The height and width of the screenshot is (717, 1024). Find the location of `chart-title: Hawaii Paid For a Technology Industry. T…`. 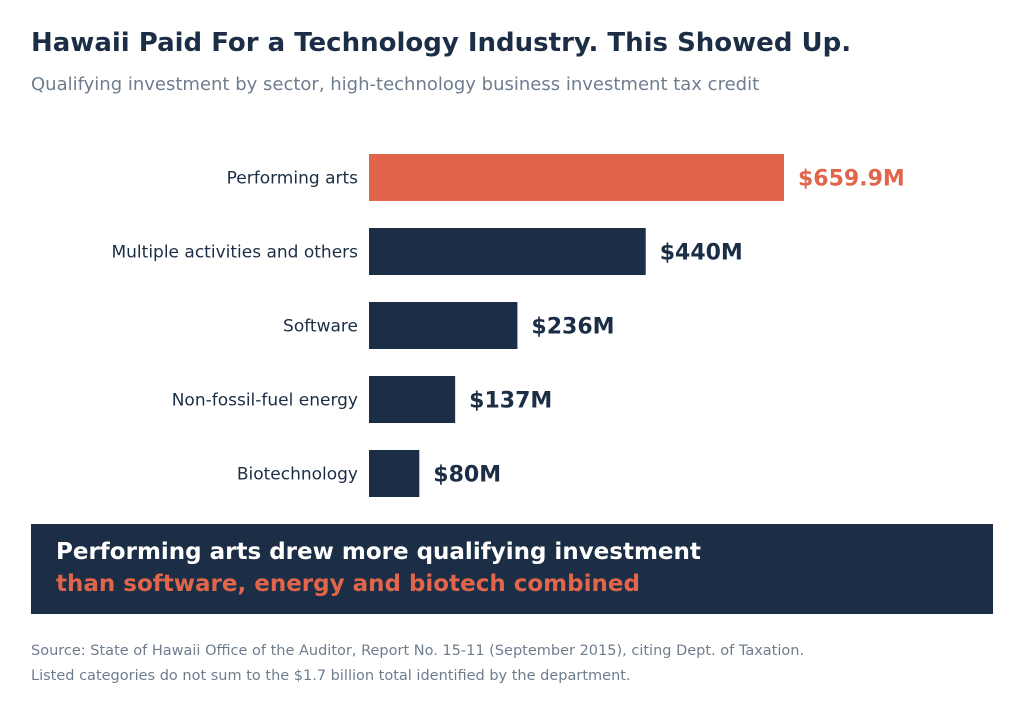

chart-title: Hawaii Paid For a Technology Industry. T… is located at coordinates (441, 43).